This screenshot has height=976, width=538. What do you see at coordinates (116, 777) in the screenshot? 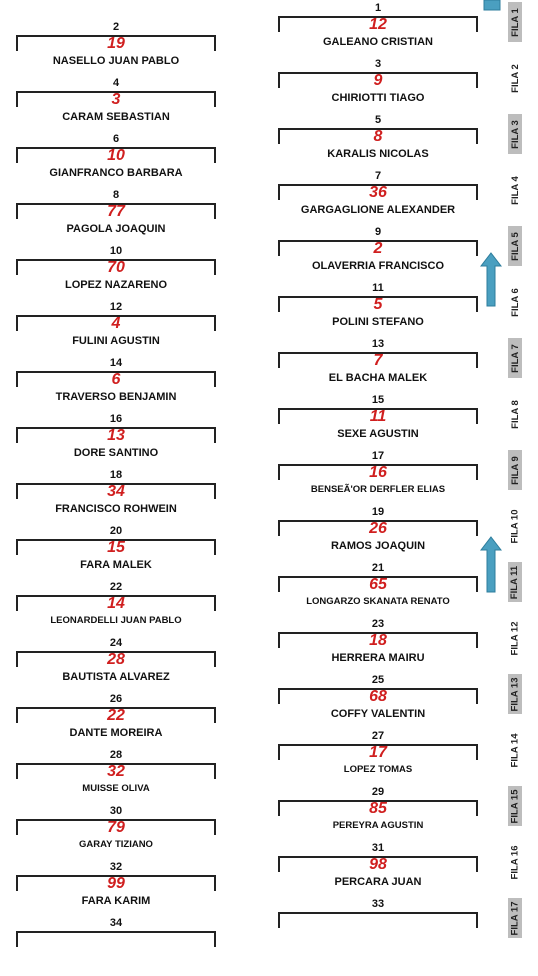
I see `bracket-slot: 28 32 MUISSE OLIVA` at bounding box center [116, 777].